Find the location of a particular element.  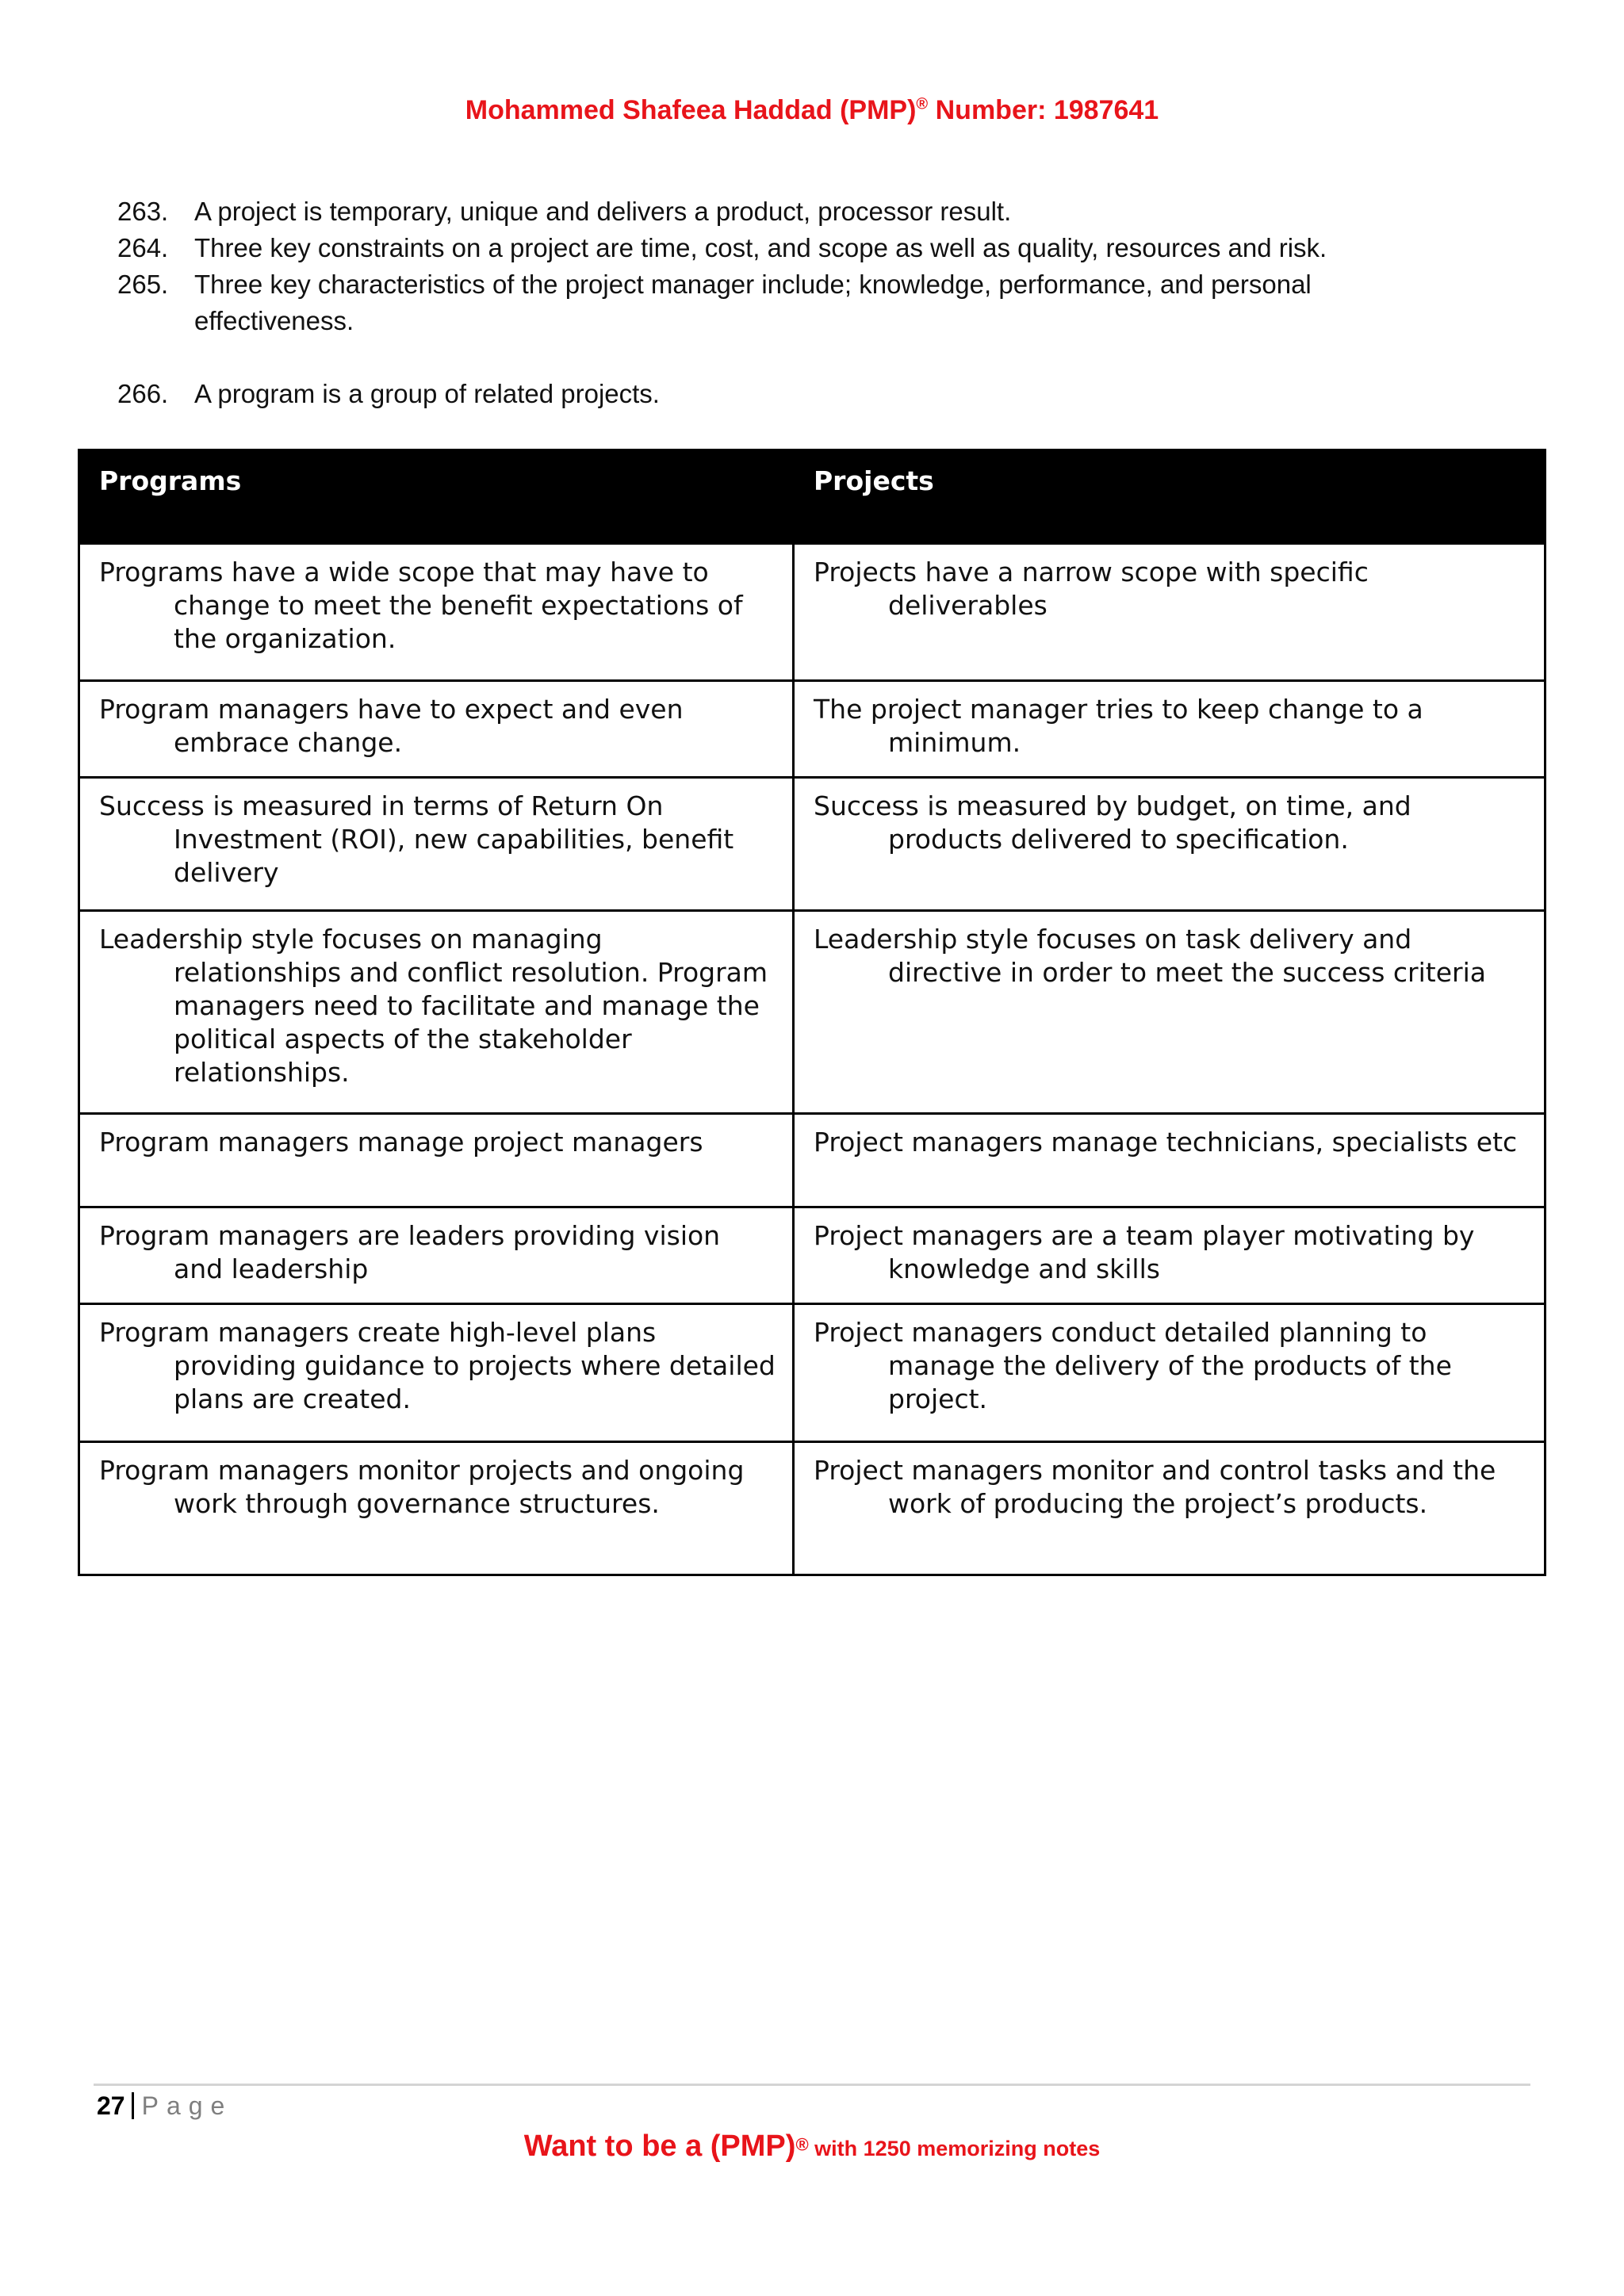

item-number: 266. is located at coordinates (143, 394).